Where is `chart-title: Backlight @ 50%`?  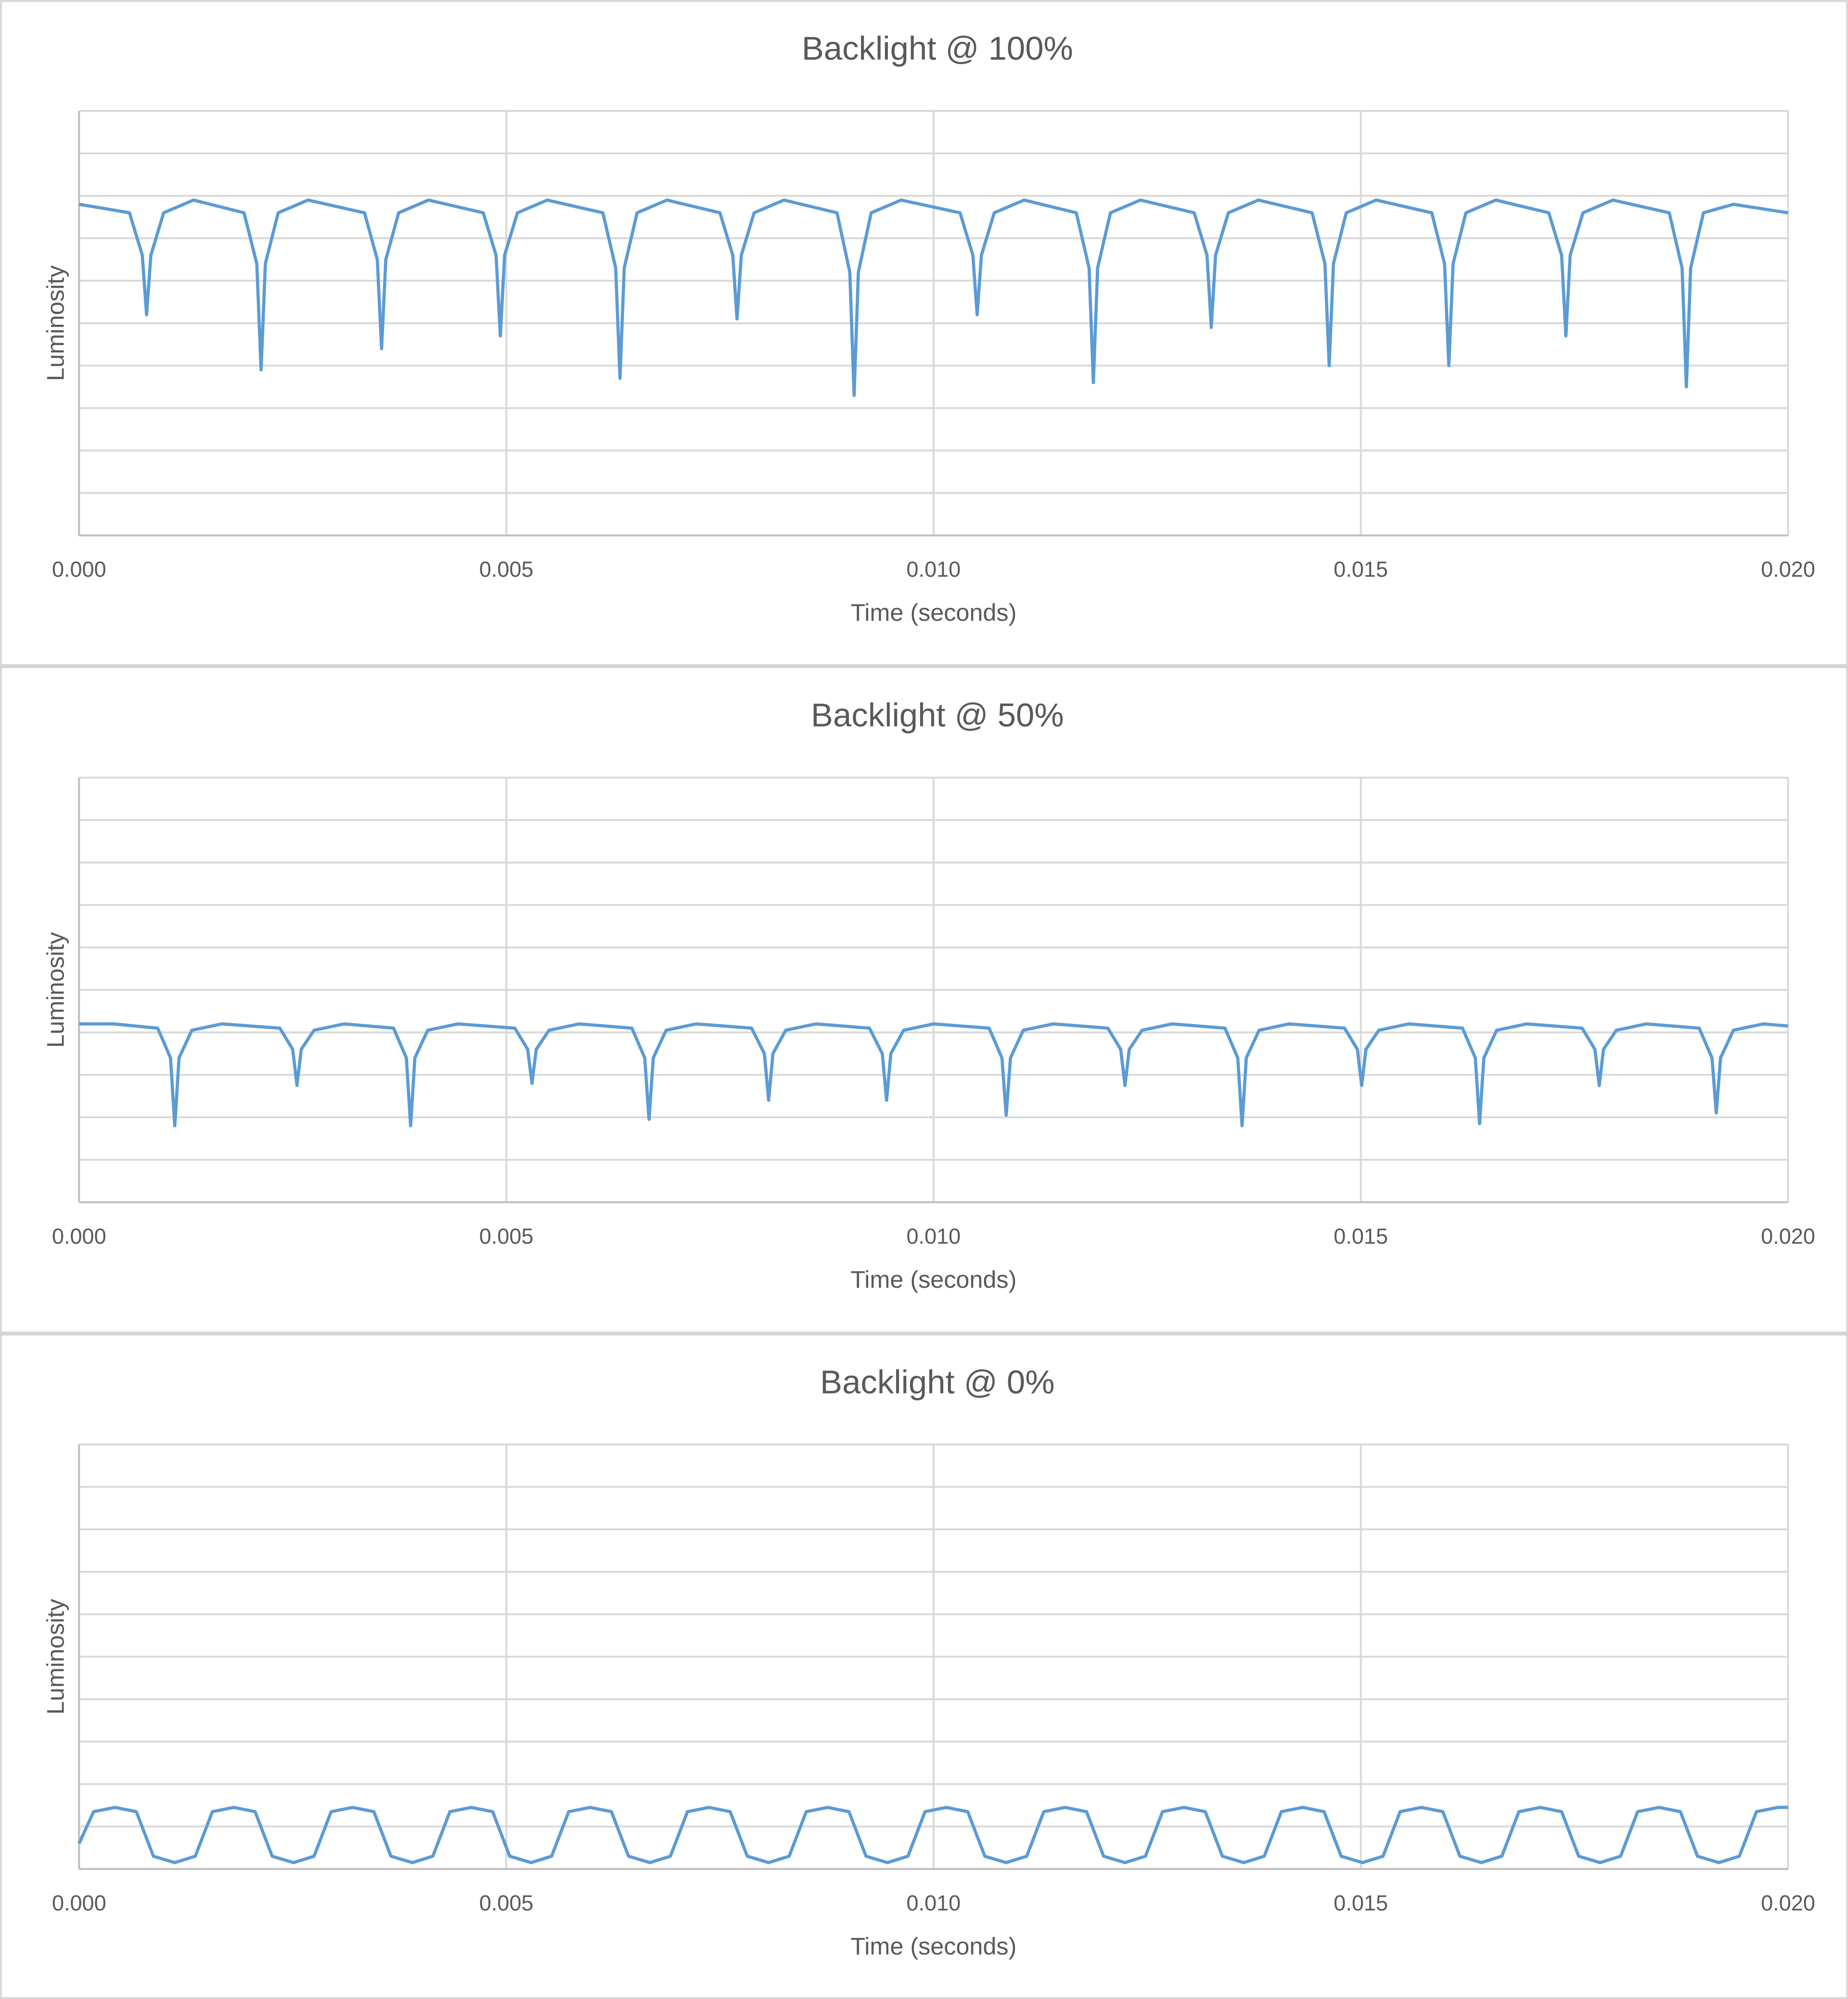 chart-title: Backlight @ 50% is located at coordinates (937, 715).